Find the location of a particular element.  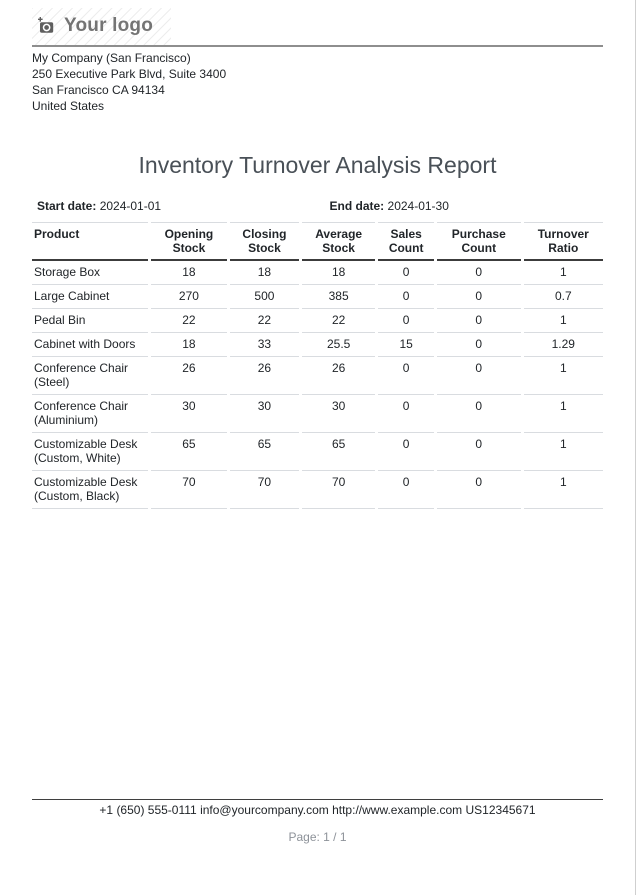

table-row: Storage Box 18 18 18 0 0 1 is located at coordinates (317, 273).